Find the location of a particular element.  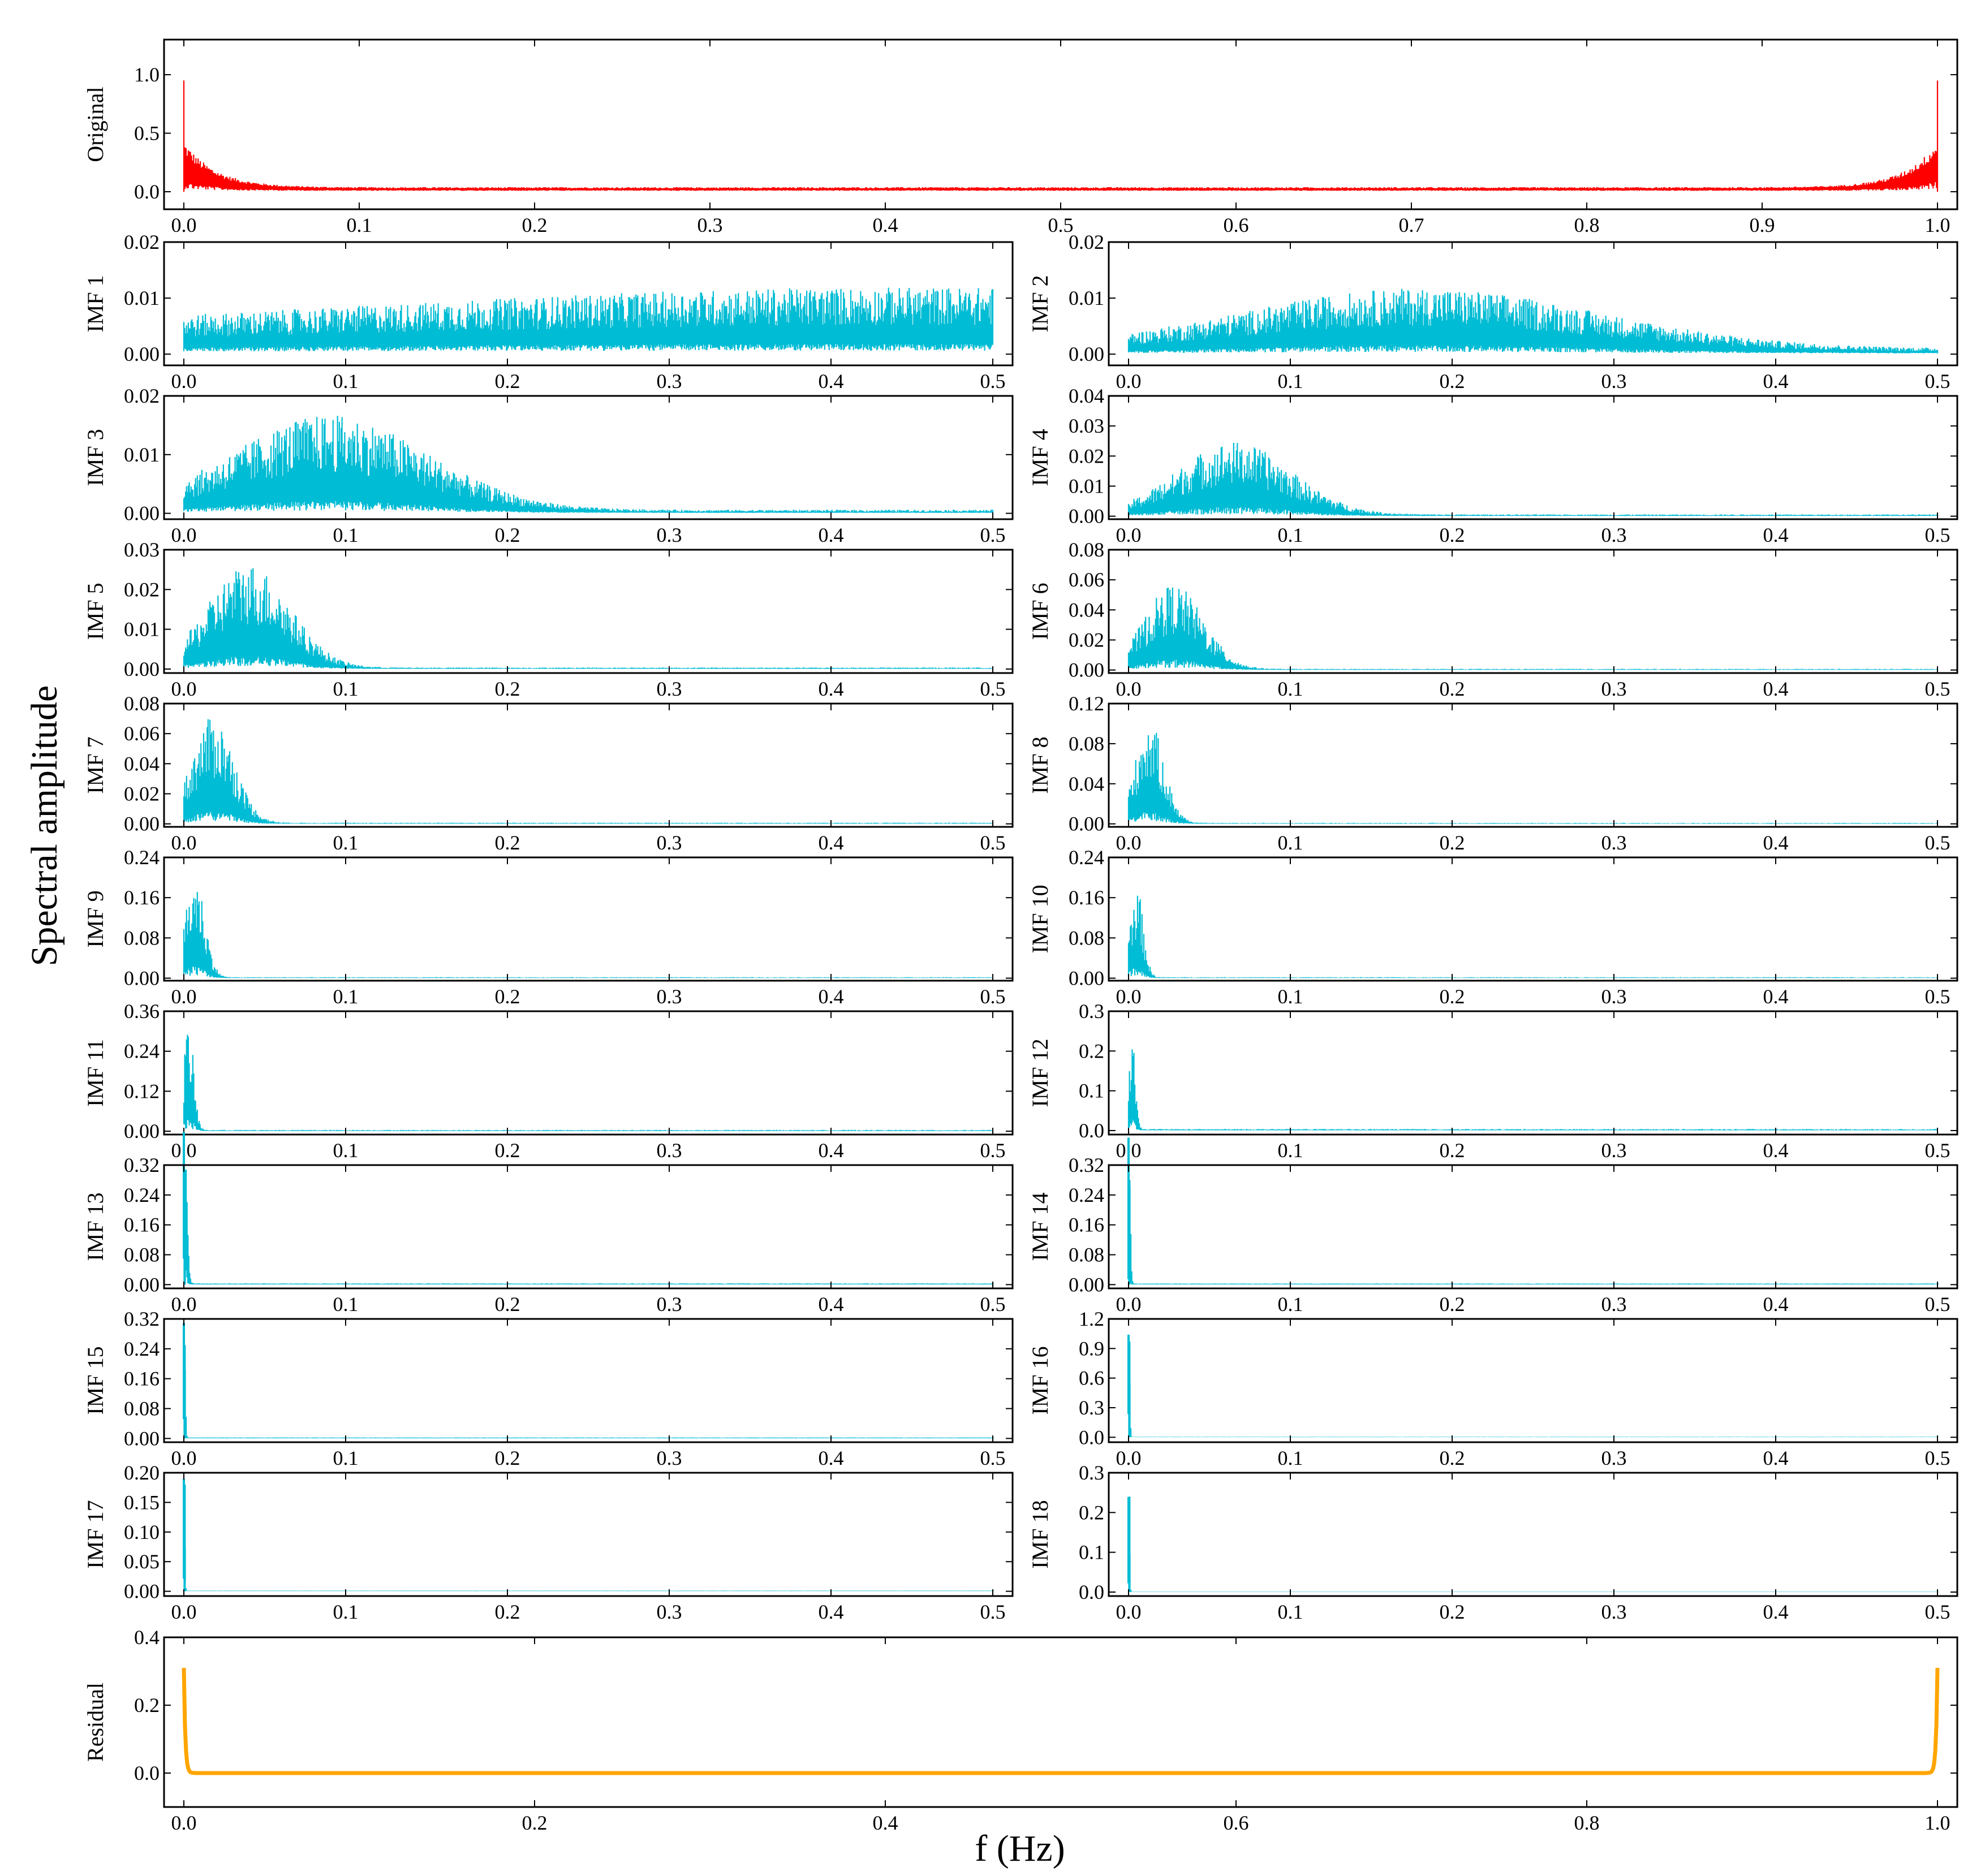

x-tick-label-imf12-1: 0.1 is located at coordinates (1291, 1150).